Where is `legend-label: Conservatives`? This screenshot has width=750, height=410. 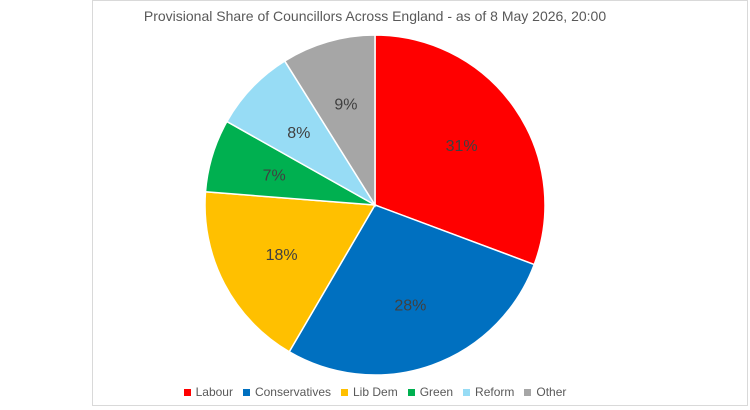
legend-label: Conservatives is located at coordinates (292, 392).